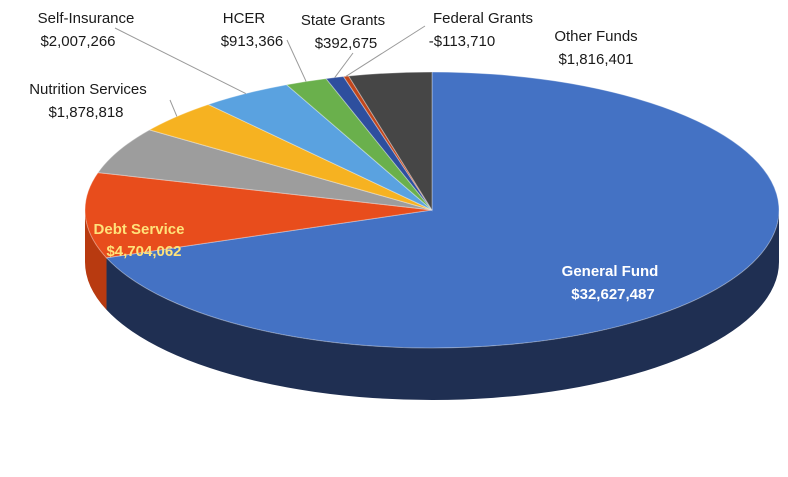 This screenshot has width=788, height=477. Describe the element at coordinates (595, 59) in the screenshot. I see `label-other-funds-value: $1,816,401` at that location.